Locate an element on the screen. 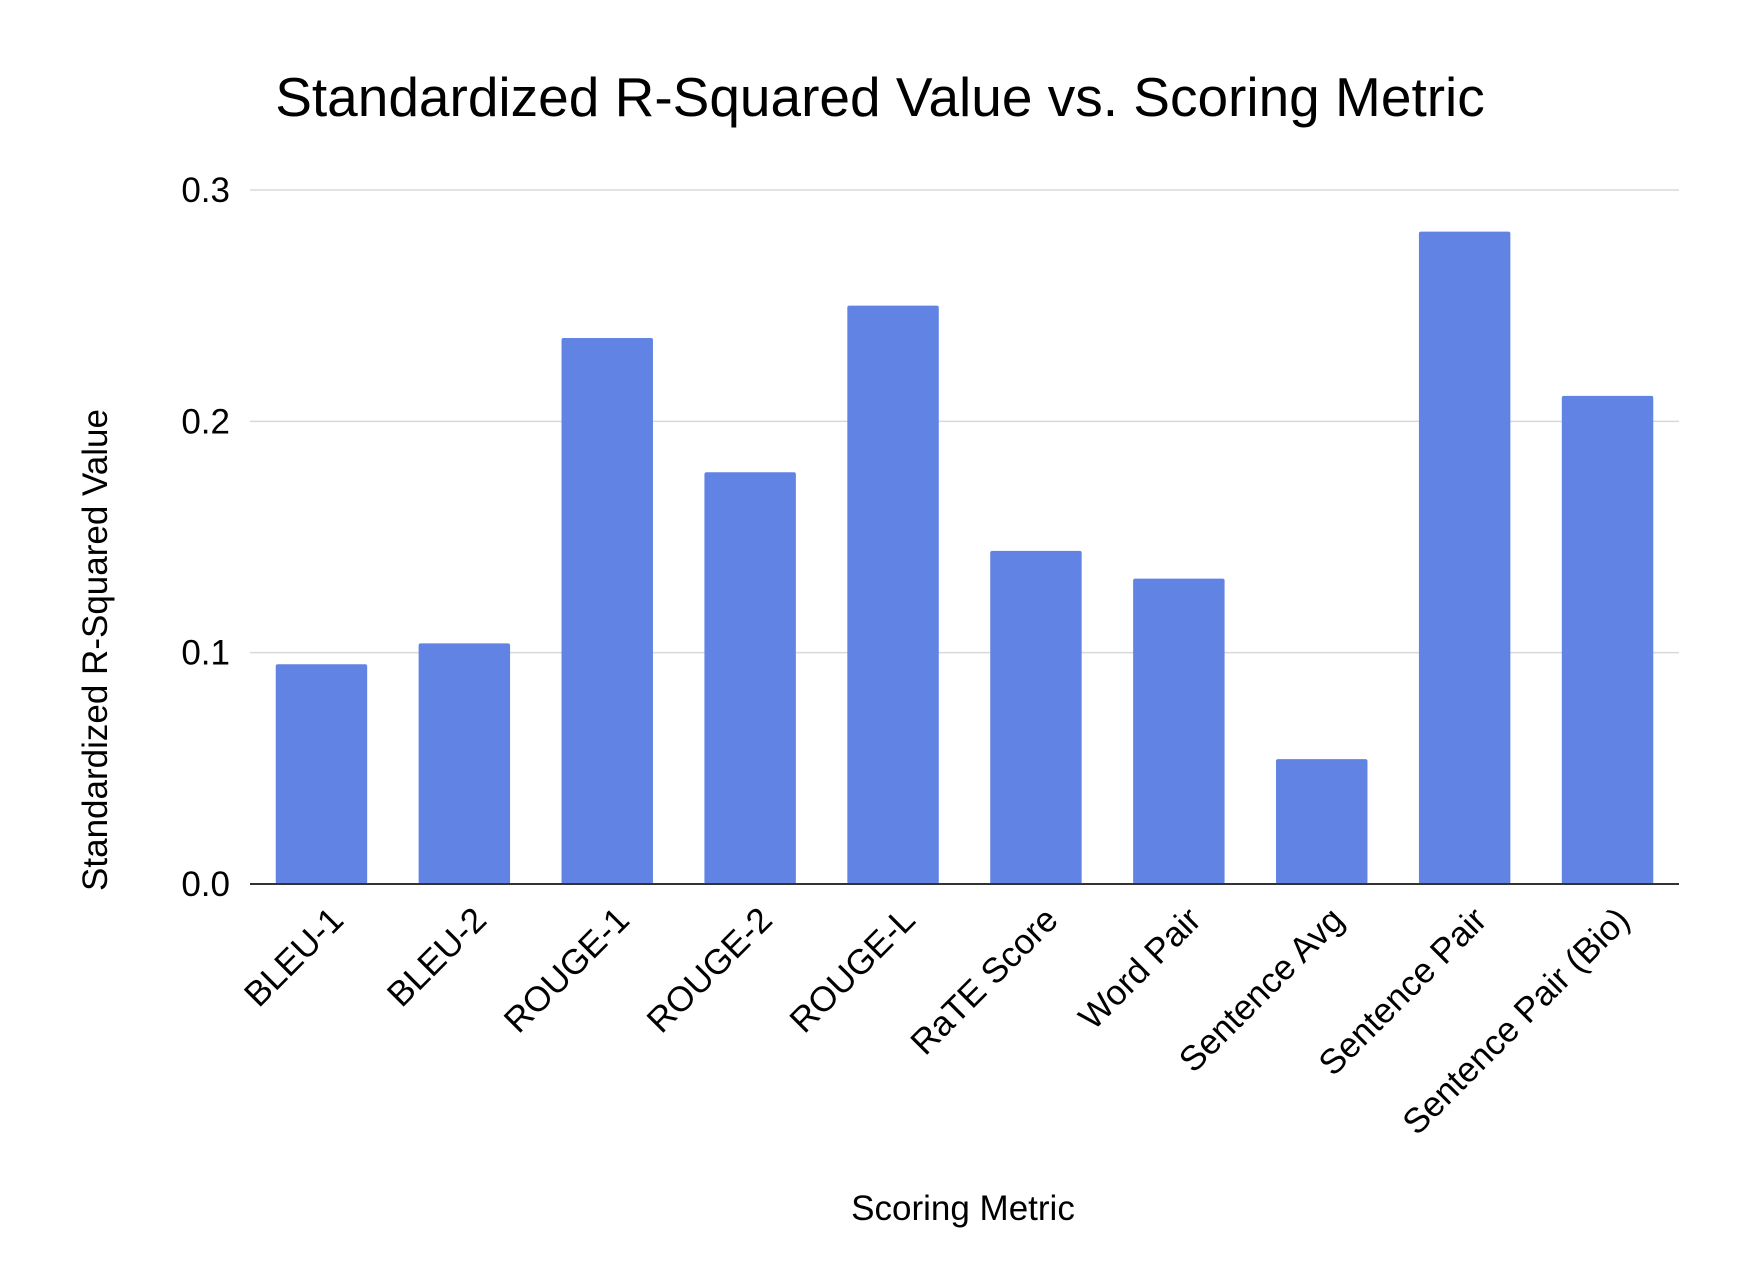  x-tick-label: ROUGE-2 is located at coordinates (709, 970).